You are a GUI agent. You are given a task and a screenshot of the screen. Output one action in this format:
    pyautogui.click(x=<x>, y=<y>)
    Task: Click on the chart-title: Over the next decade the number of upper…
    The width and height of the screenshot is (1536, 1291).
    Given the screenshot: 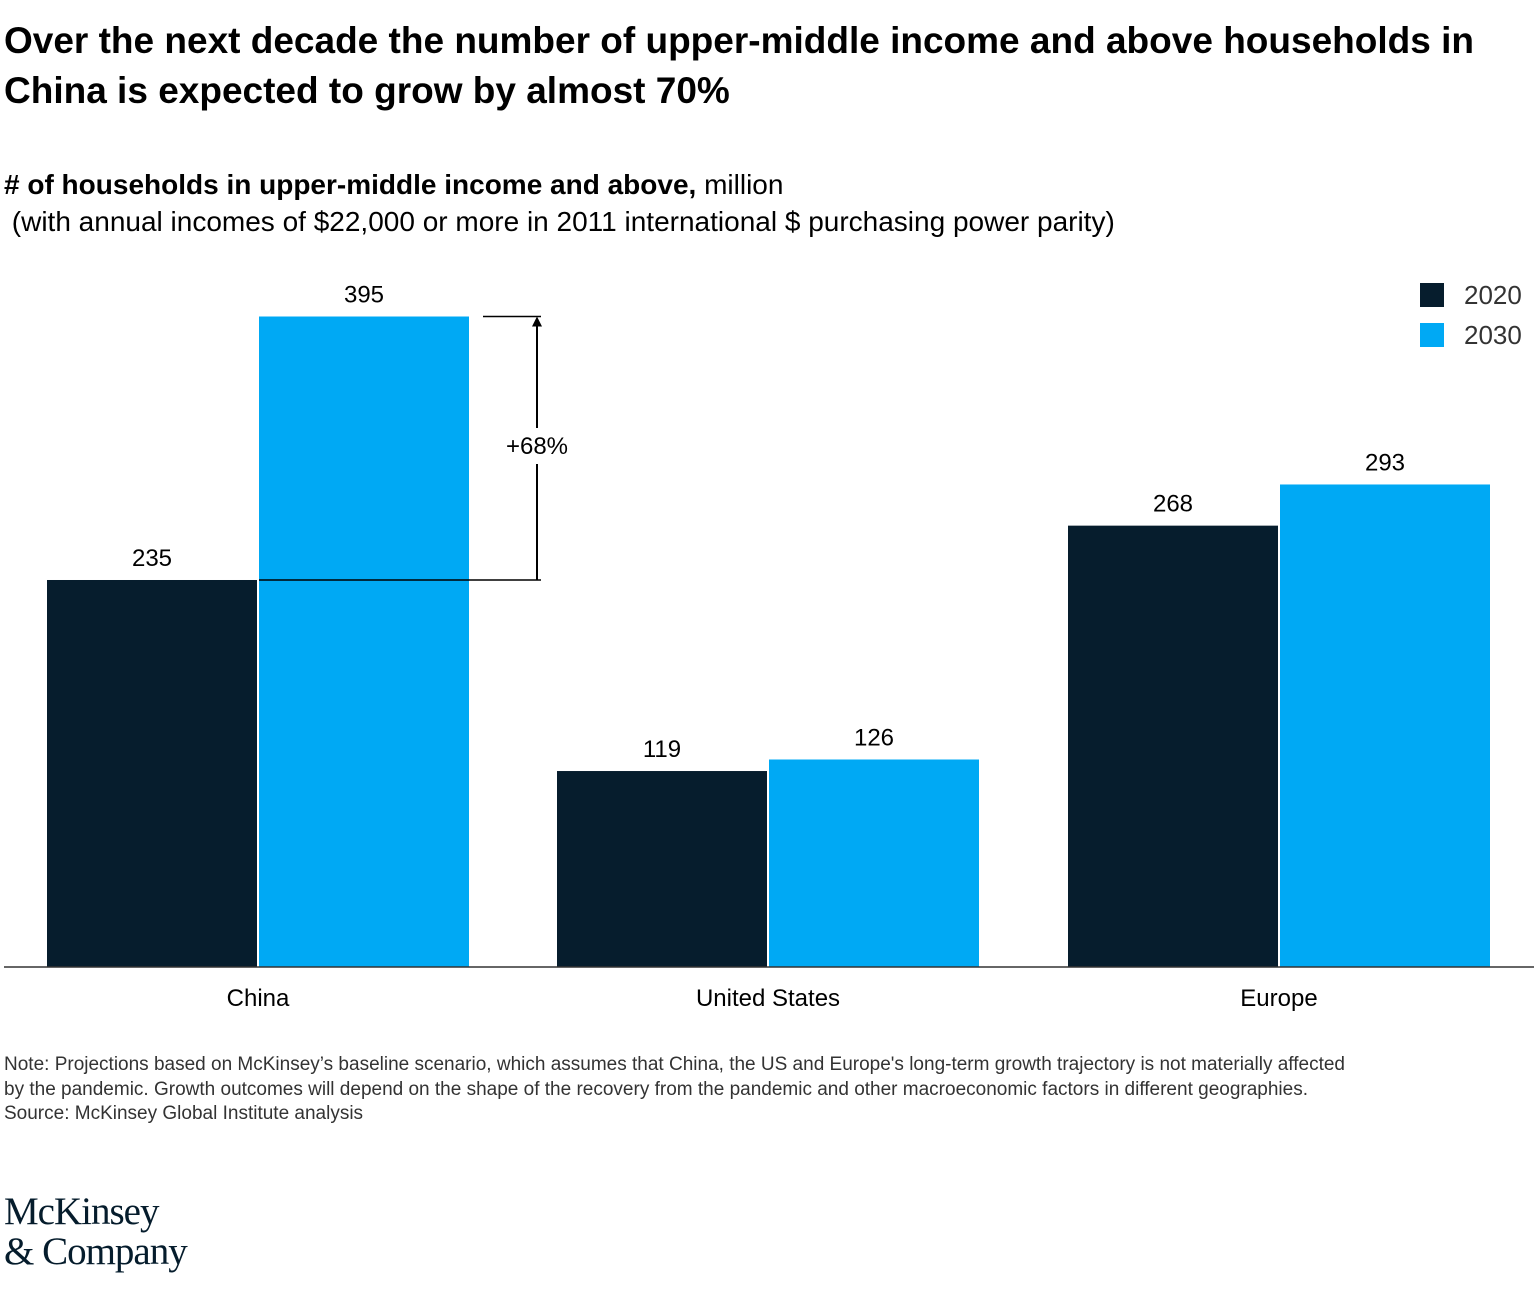 What is the action you would take?
    pyautogui.click(x=739, y=65)
    